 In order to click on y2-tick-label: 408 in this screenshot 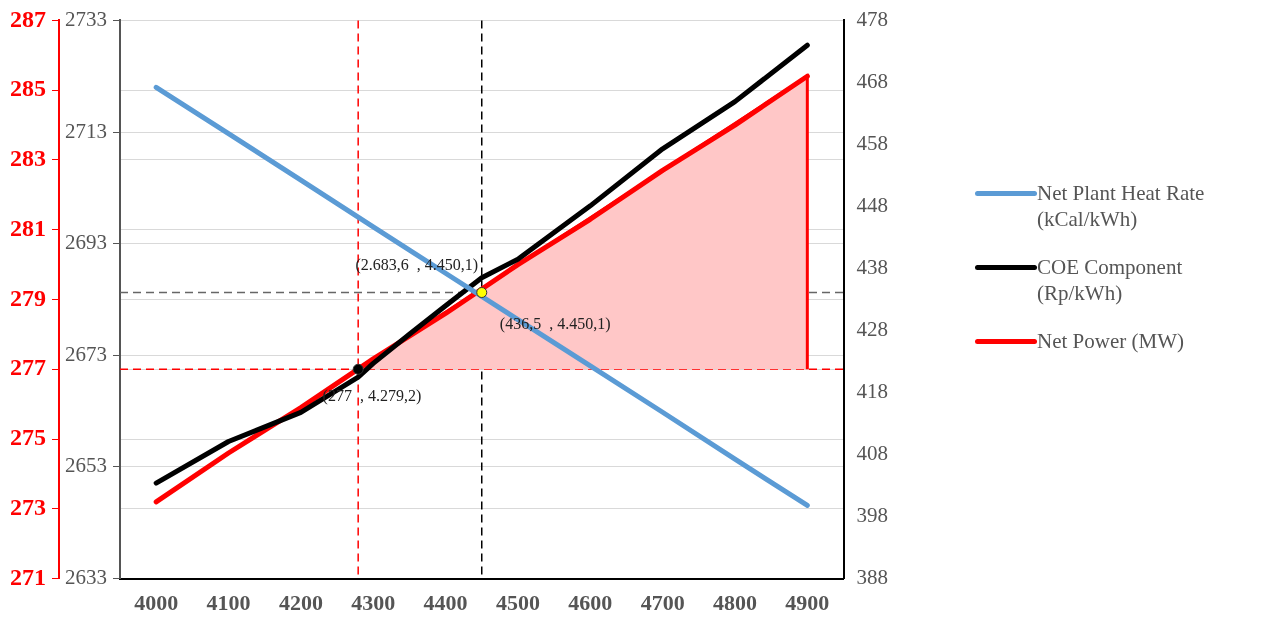, I will do `click(872, 453)`.